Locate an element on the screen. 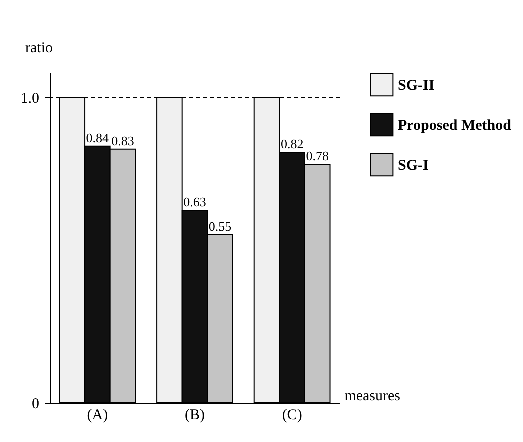 Image resolution: width=523 pixels, height=442 pixels. data-label: 0.83 is located at coordinates (123, 140).